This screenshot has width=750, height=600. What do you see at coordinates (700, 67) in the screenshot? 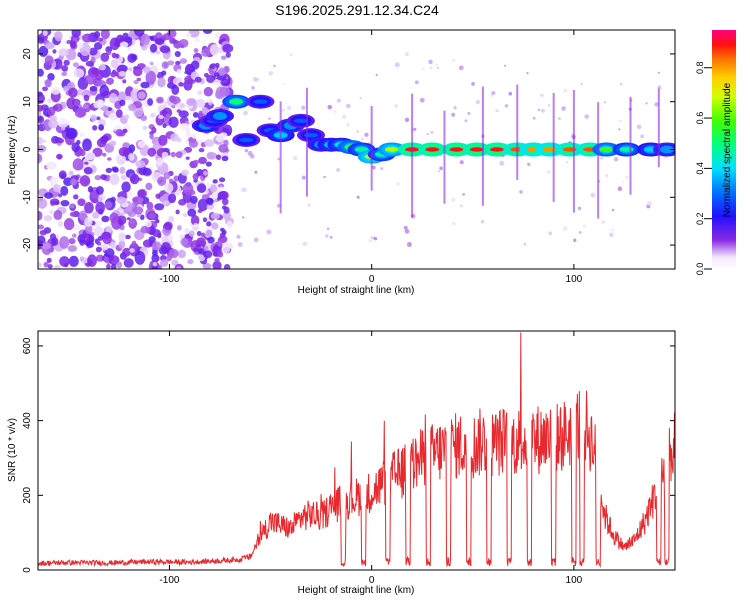
I see `colorbar-tick-label: 0.8` at bounding box center [700, 67].